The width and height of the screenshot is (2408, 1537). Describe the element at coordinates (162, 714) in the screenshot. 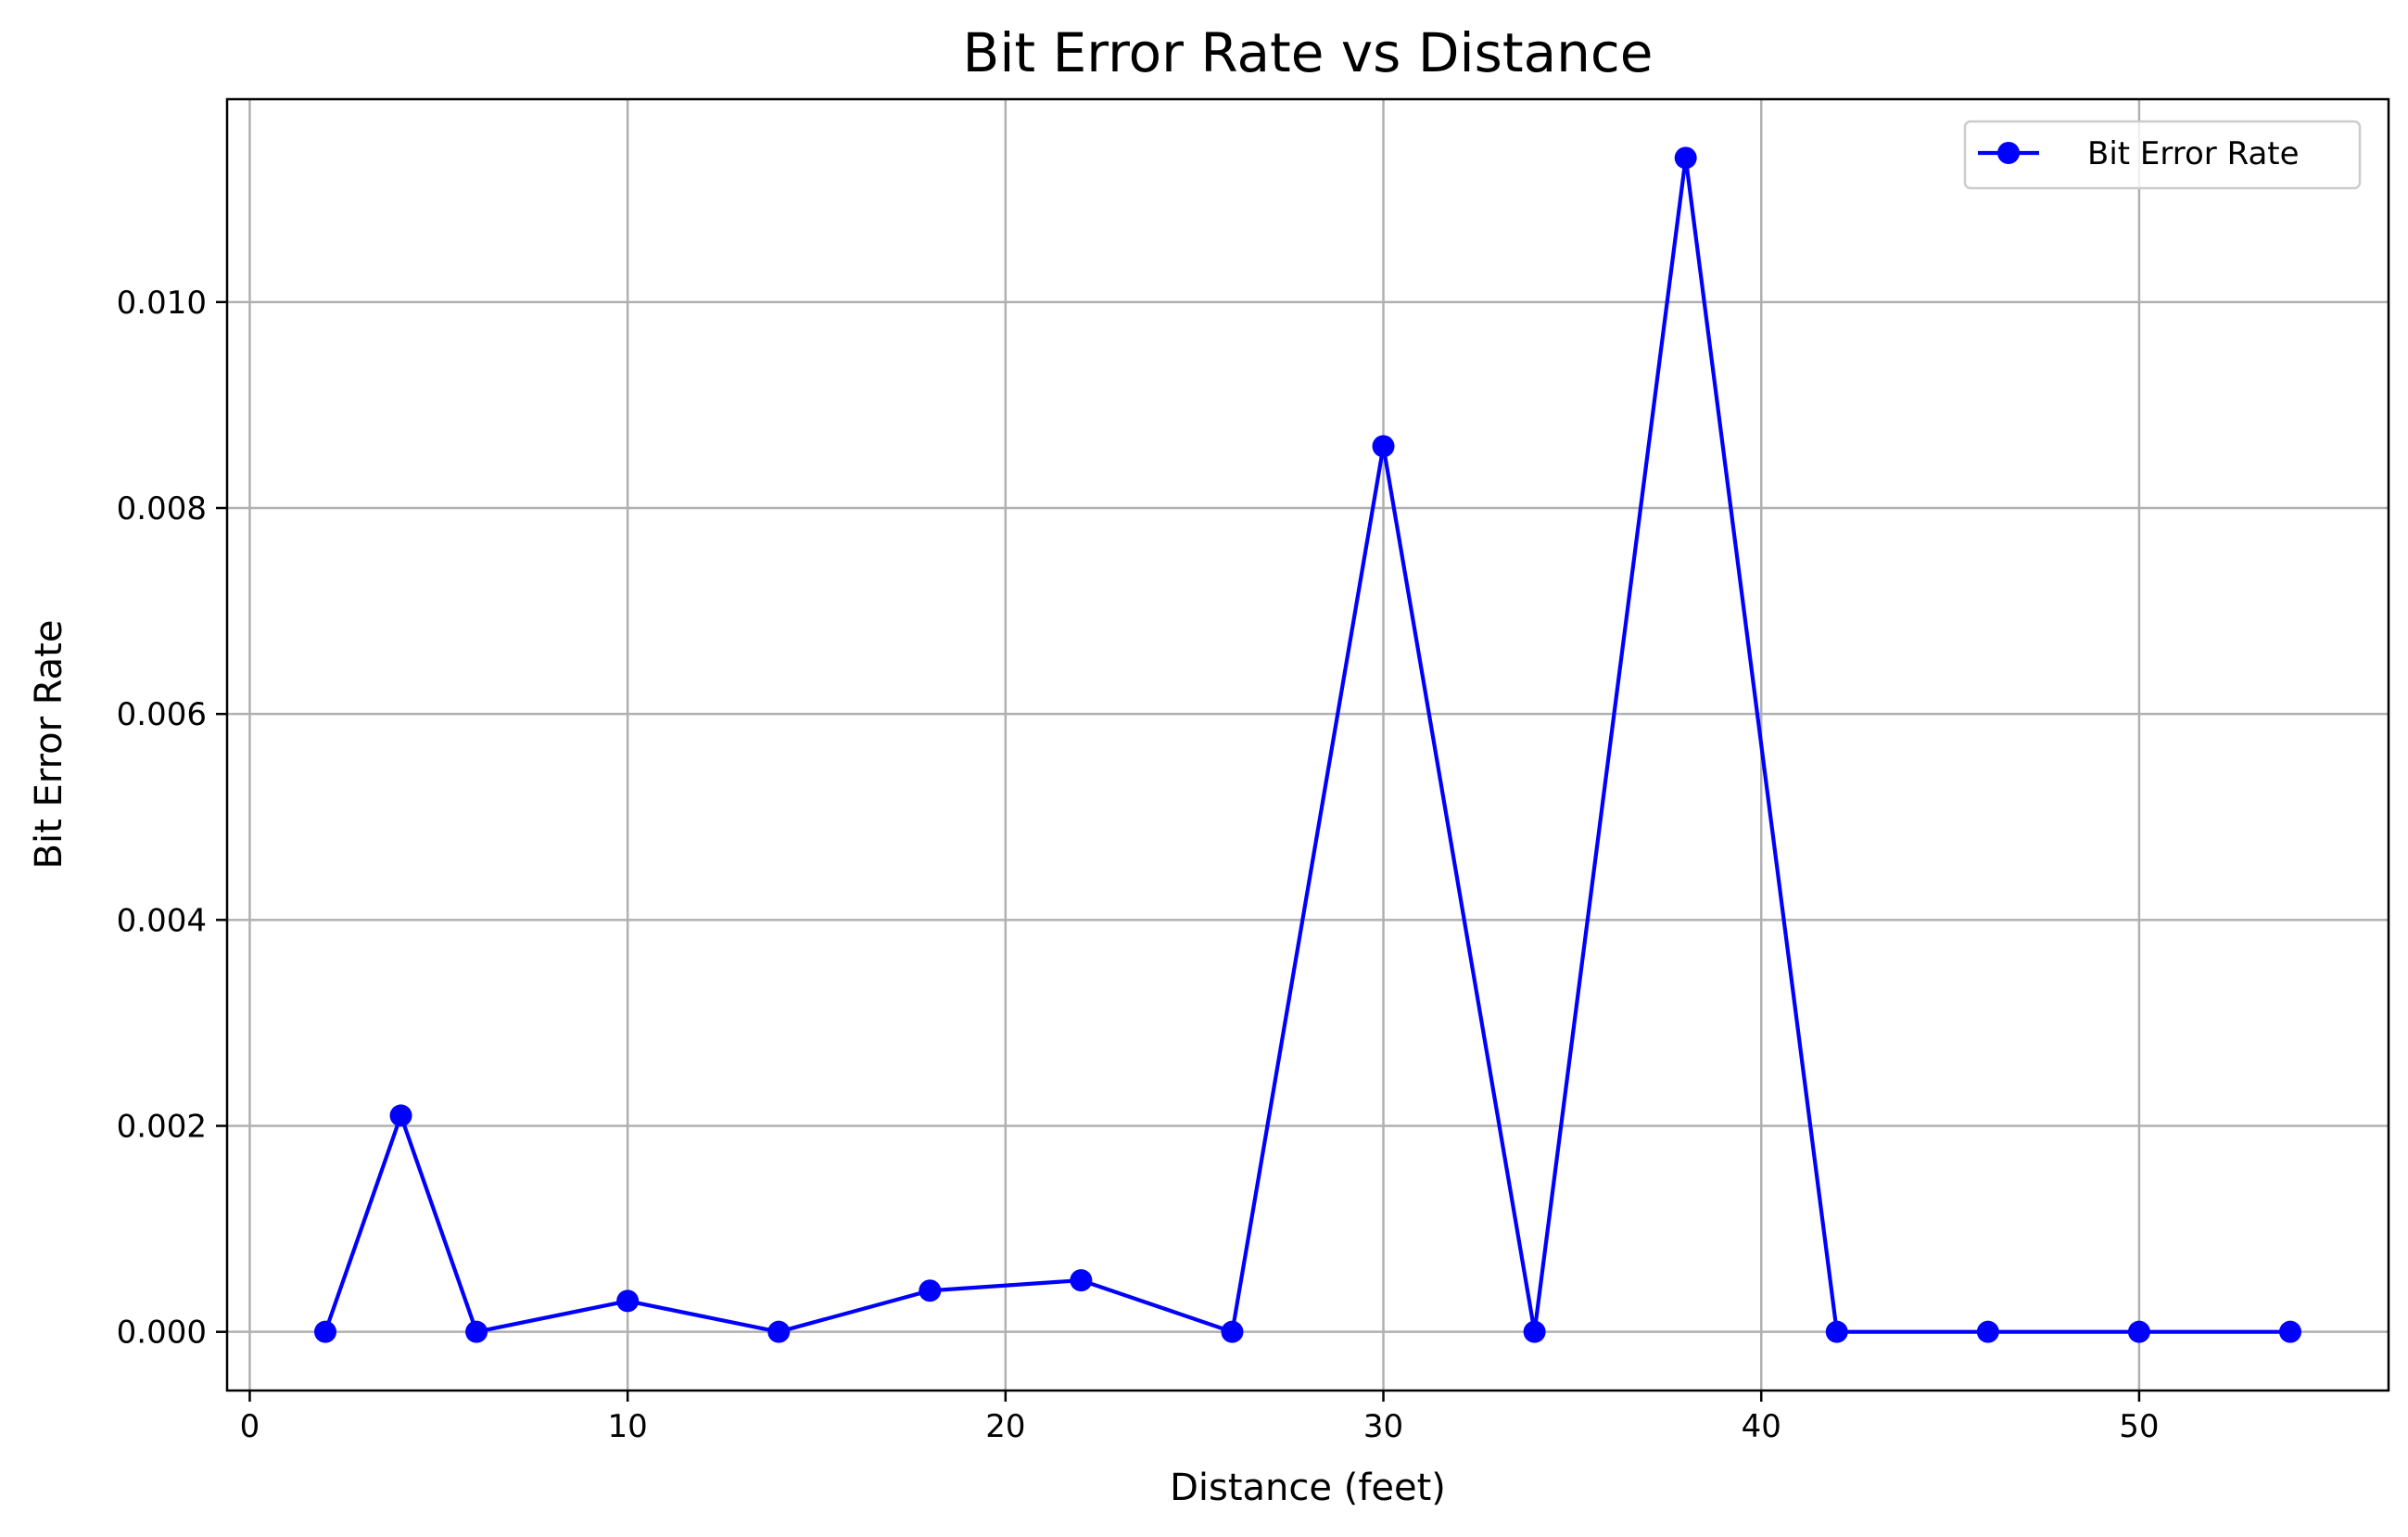

I see `y-tick-label: 0.006` at that location.